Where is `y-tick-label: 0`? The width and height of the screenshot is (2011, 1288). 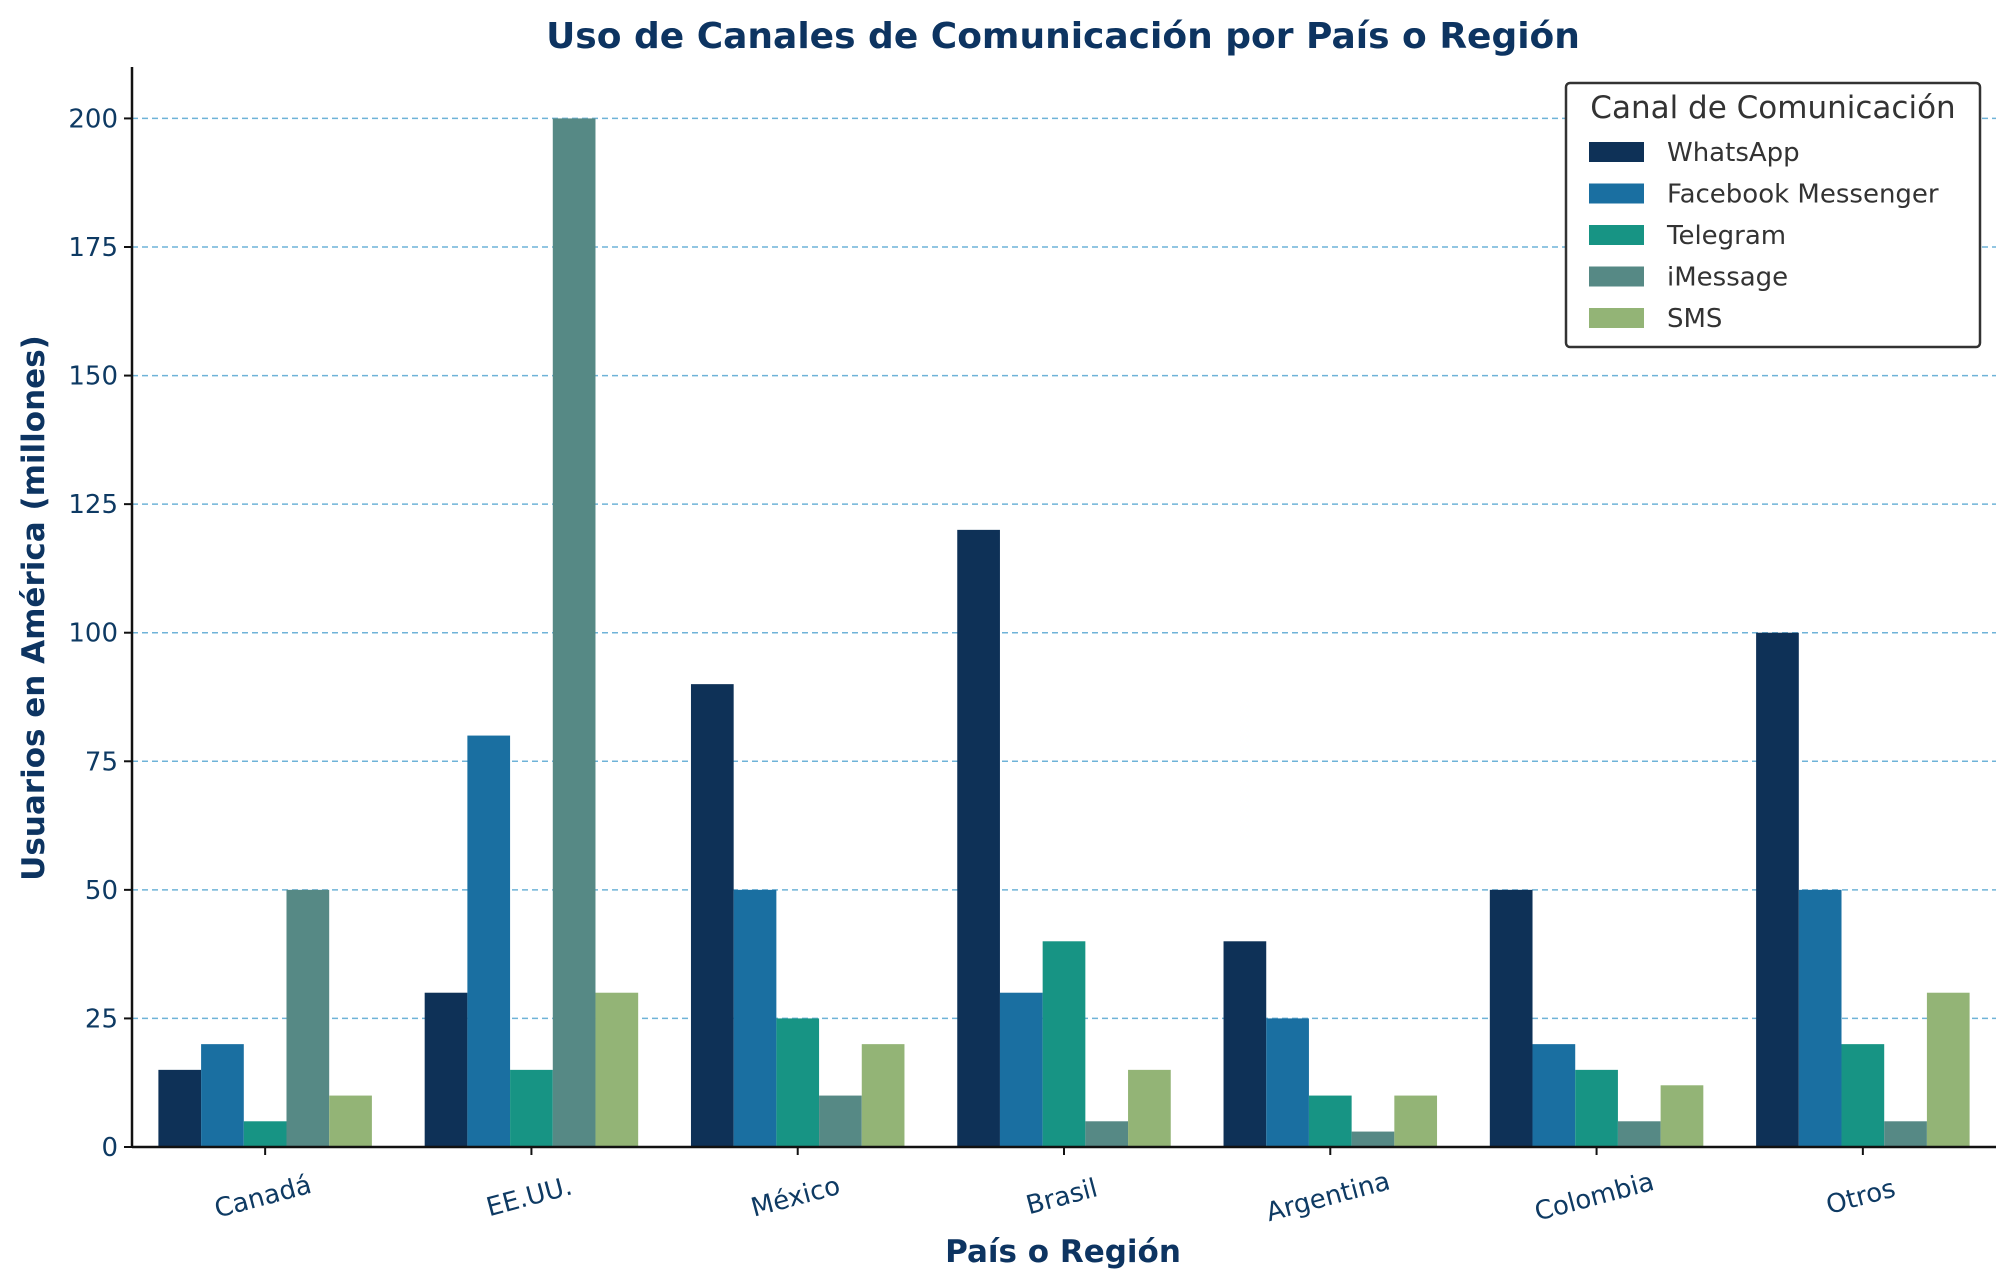
y-tick-label: 0 is located at coordinates (109, 1148).